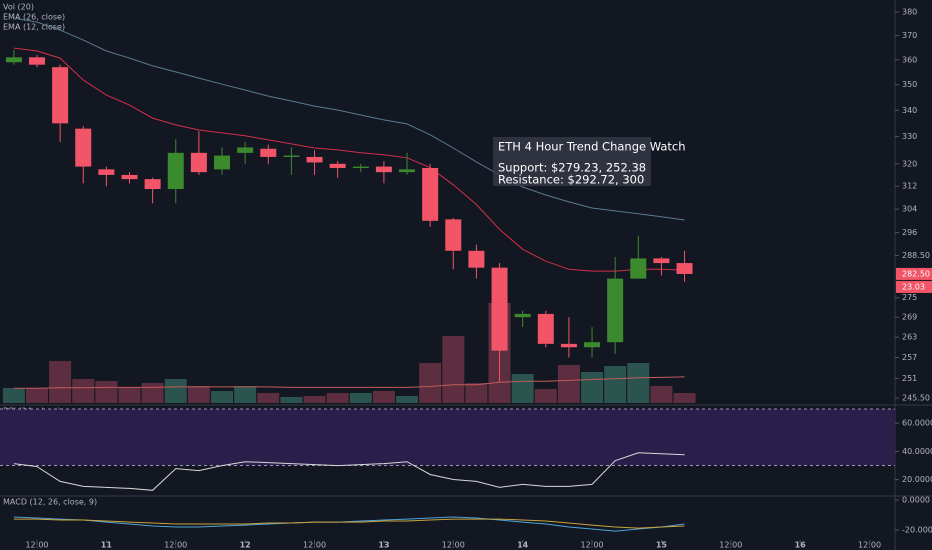 This screenshot has height=550, width=932. Describe the element at coordinates (107, 545) in the screenshot. I see `x-tick-label: 11` at that location.